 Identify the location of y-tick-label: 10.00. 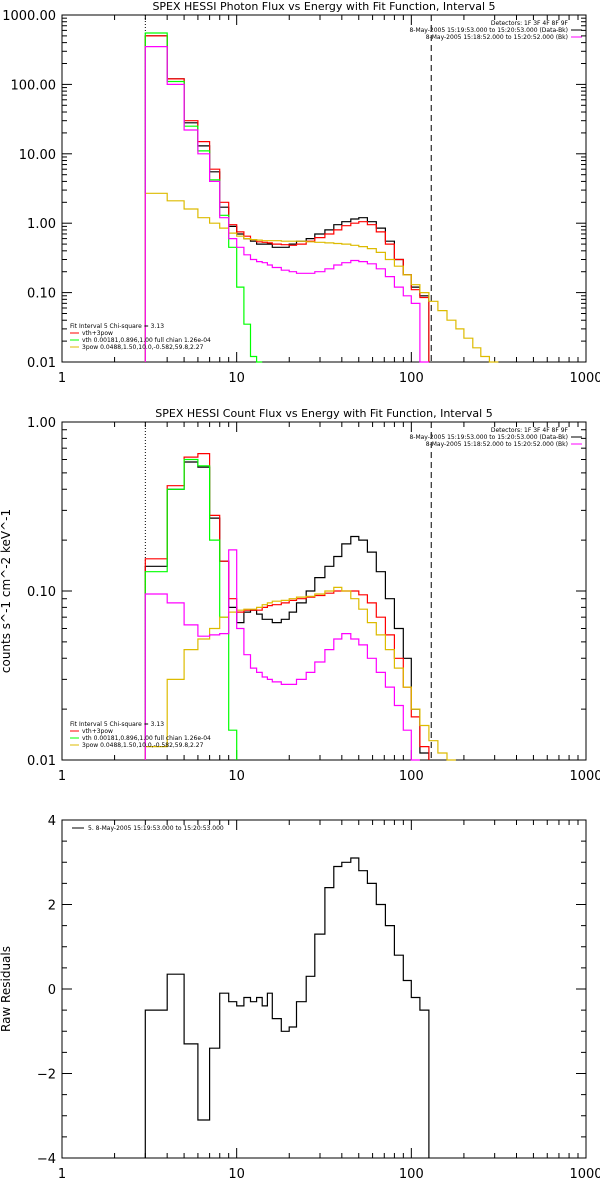
(37, 155).